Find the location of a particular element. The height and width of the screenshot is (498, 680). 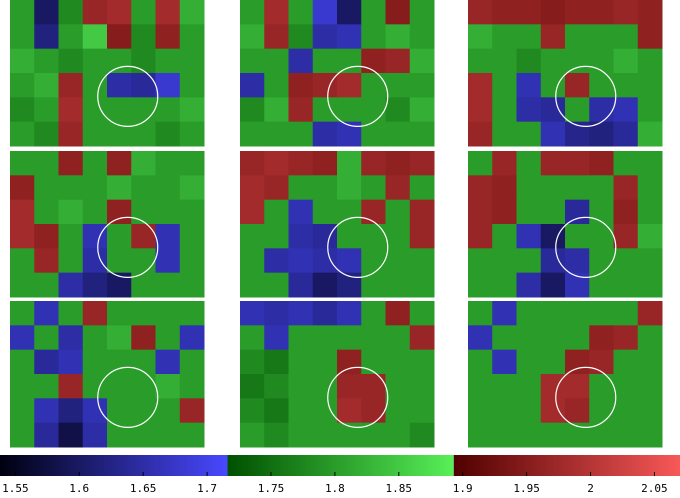

heatmap-panel is located at coordinates (565, 374).